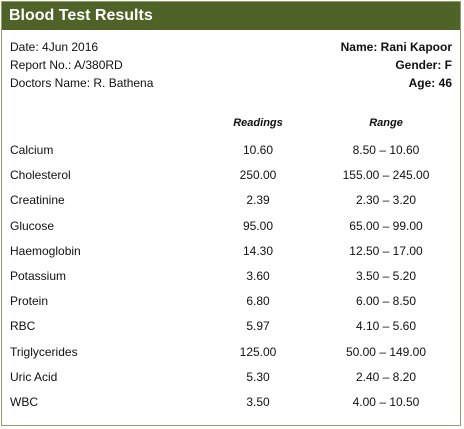  Describe the element at coordinates (258, 401) in the screenshot. I see `test-reading: 3.50` at that location.